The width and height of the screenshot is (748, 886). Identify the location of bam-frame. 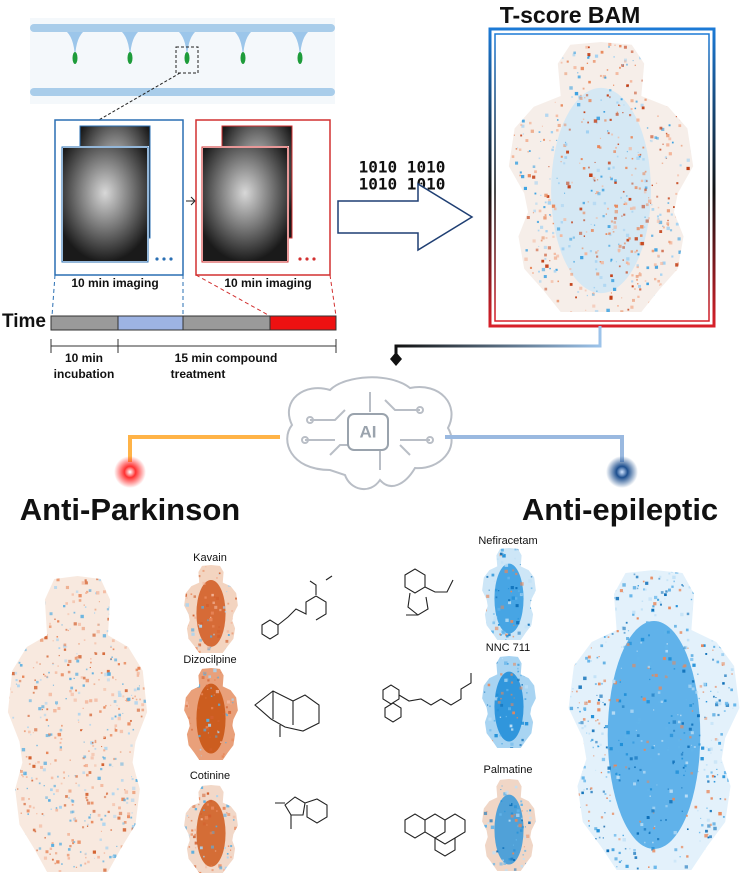
(602, 177).